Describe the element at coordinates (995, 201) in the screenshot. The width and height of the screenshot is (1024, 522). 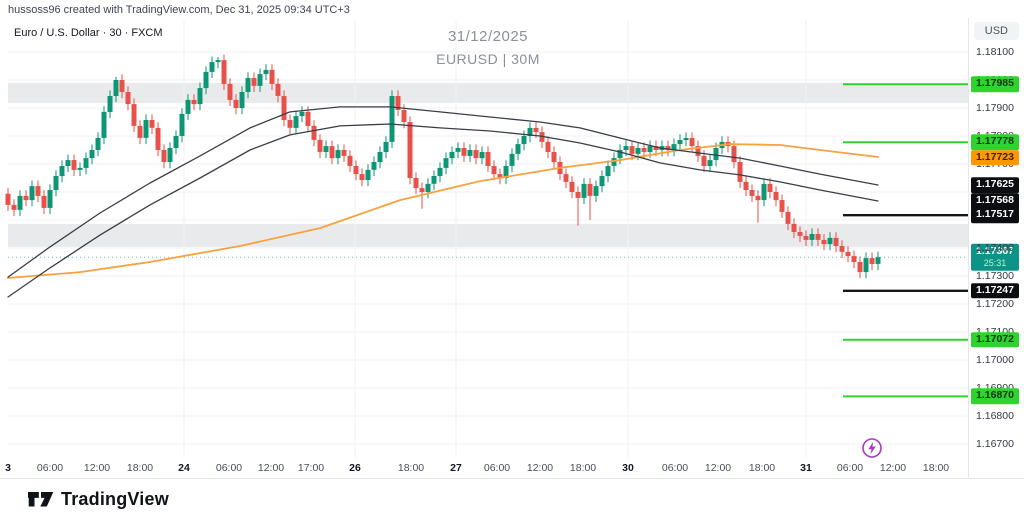
I see `price-badge-1.17568: 1.17568` at that location.